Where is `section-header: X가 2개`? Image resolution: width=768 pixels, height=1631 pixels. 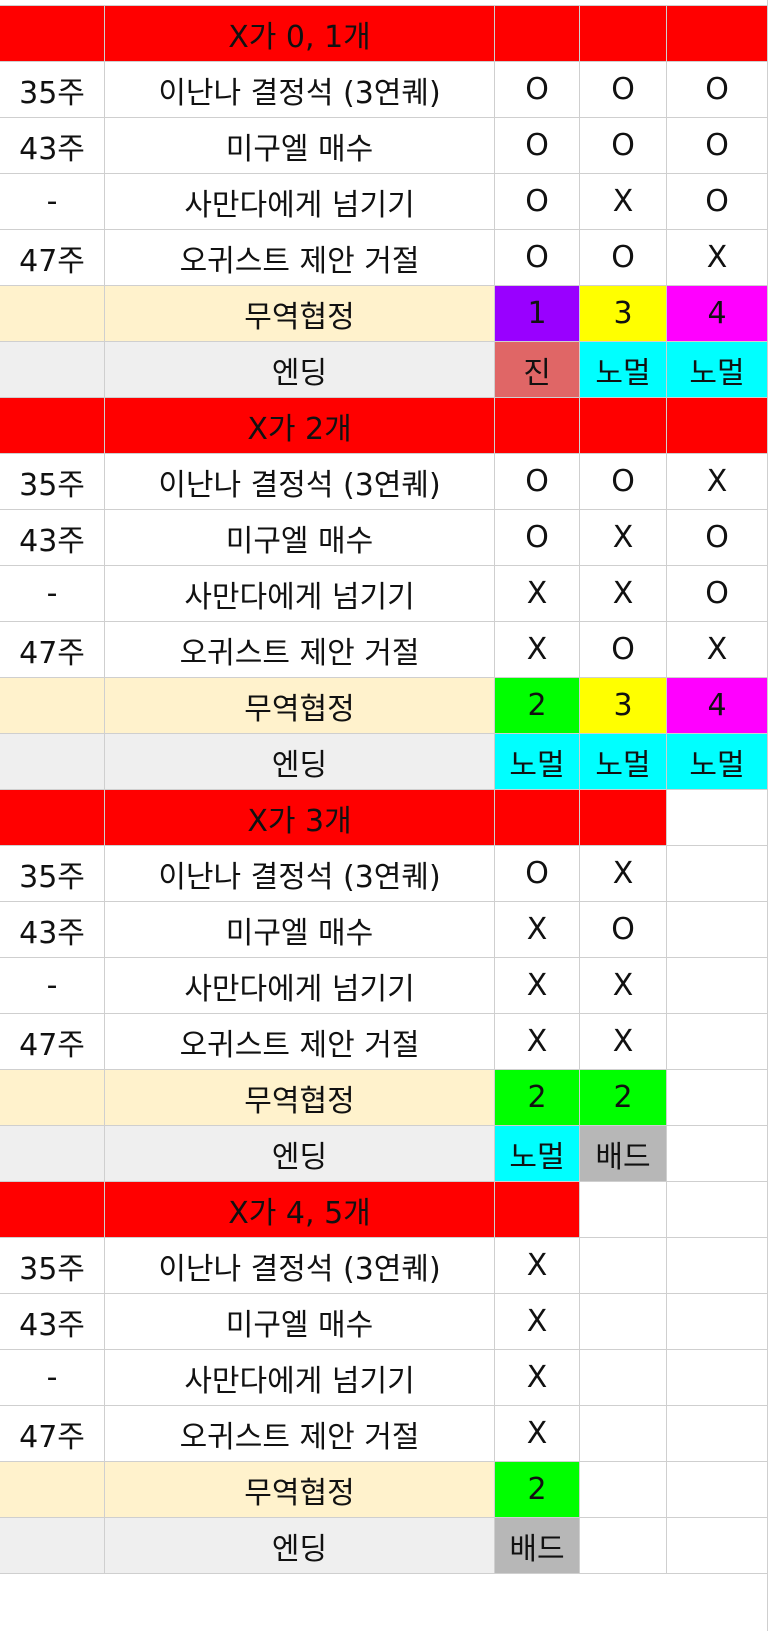
section-header: X가 2개 is located at coordinates (300, 426).